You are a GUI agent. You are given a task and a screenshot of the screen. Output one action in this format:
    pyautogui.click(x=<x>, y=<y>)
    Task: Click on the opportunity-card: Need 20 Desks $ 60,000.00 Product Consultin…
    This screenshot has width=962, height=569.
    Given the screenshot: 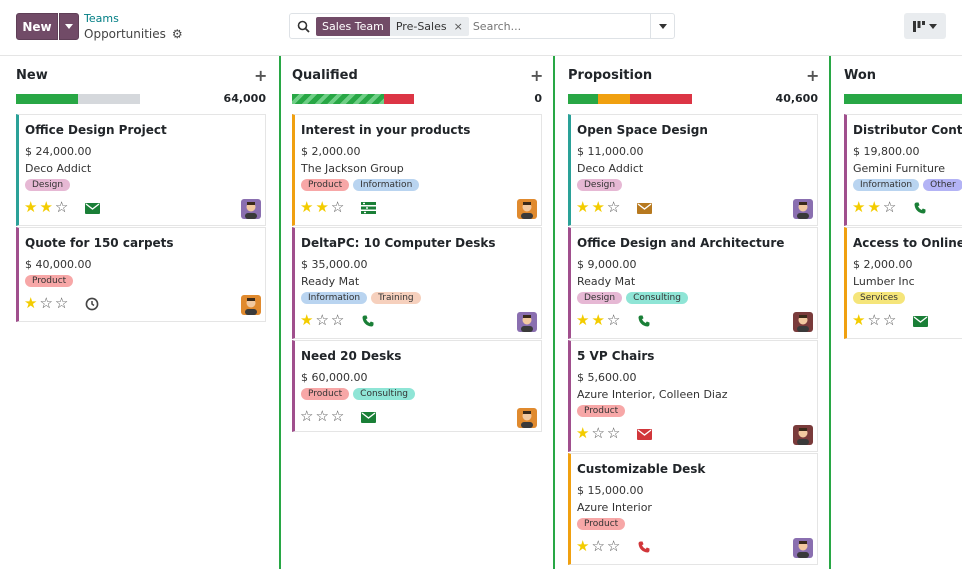 What is the action you would take?
    pyautogui.click(x=417, y=386)
    